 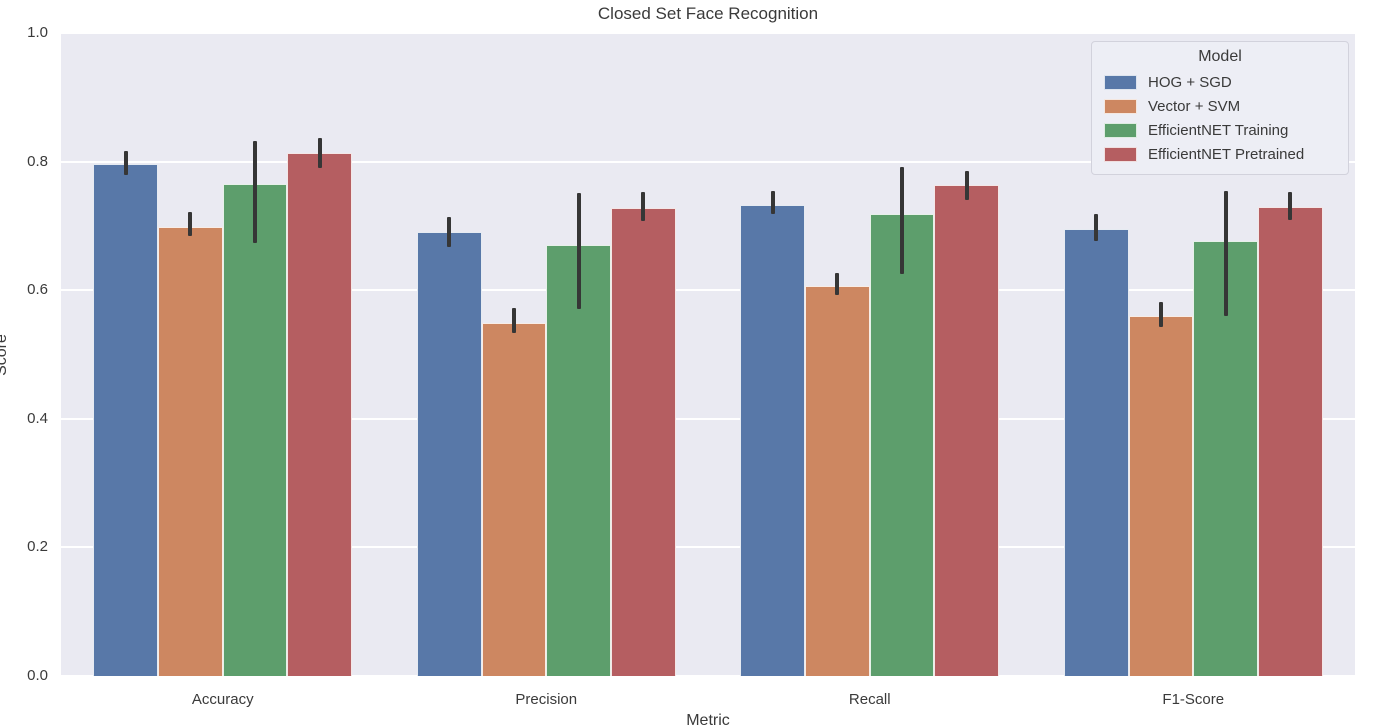 I want to click on x-tick-label: Precision, so click(x=546, y=699).